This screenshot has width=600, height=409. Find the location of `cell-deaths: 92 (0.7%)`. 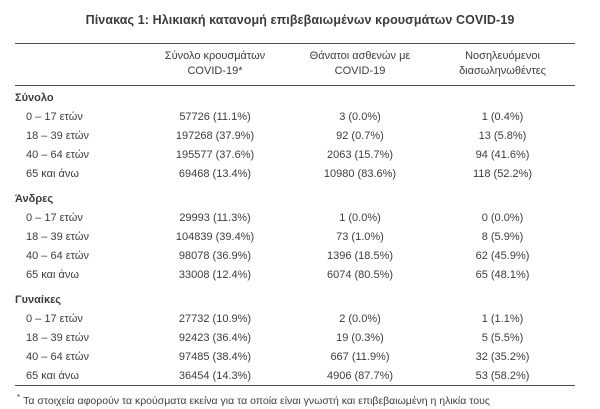

cell-deaths: 92 (0.7%) is located at coordinates (360, 135).